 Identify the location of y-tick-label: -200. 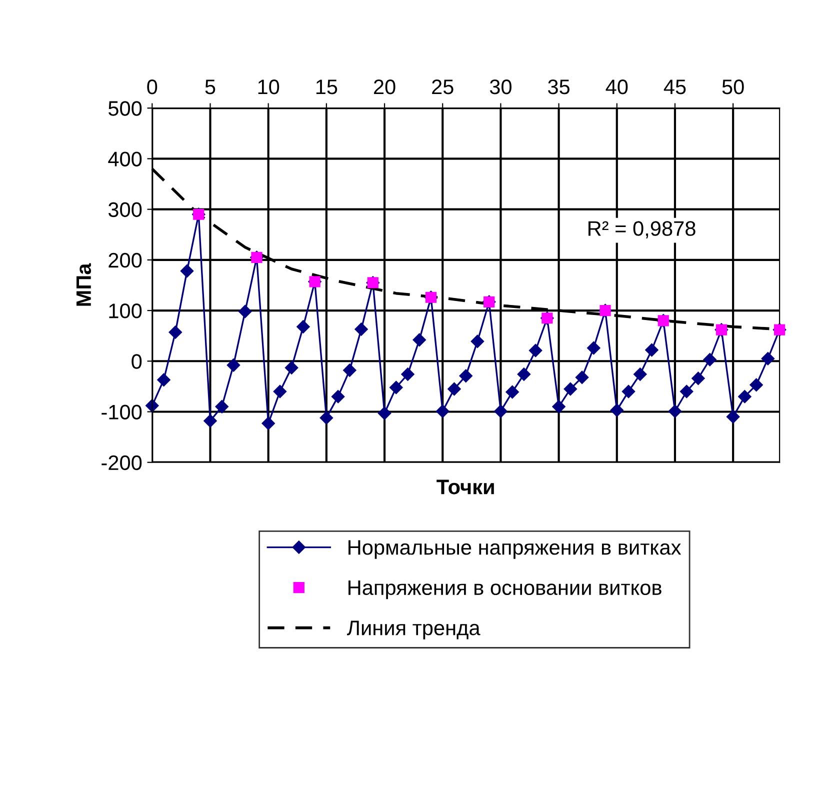
(122, 462).